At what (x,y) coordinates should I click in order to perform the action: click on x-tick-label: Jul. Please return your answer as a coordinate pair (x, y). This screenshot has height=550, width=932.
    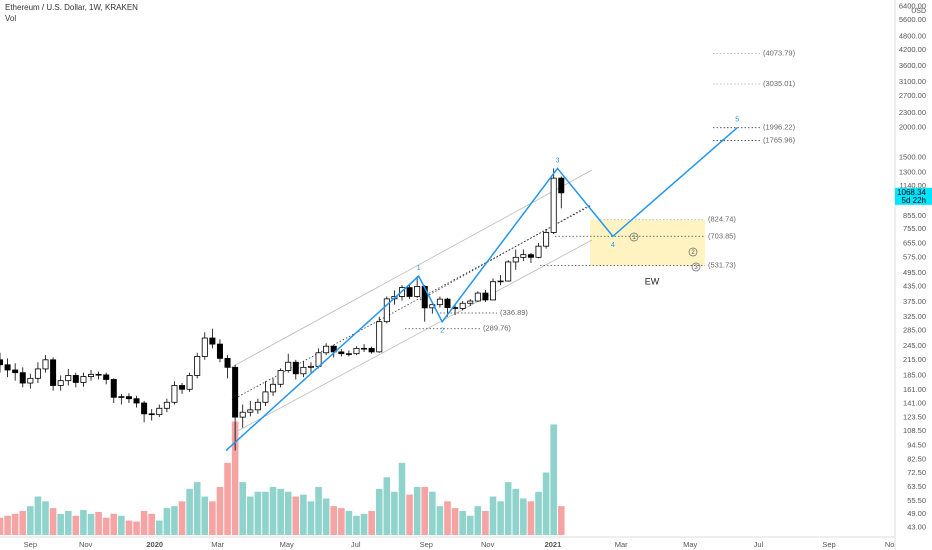
    Looking at the image, I should click on (356, 544).